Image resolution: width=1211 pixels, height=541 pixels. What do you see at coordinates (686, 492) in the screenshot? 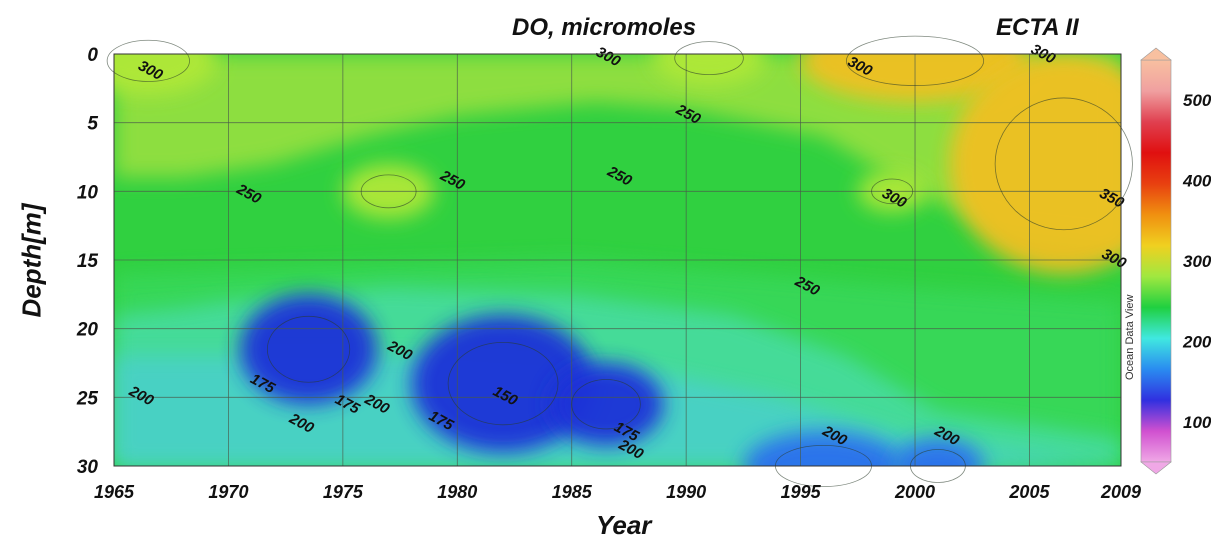
I see `x-tick-label: 1990` at bounding box center [686, 492].